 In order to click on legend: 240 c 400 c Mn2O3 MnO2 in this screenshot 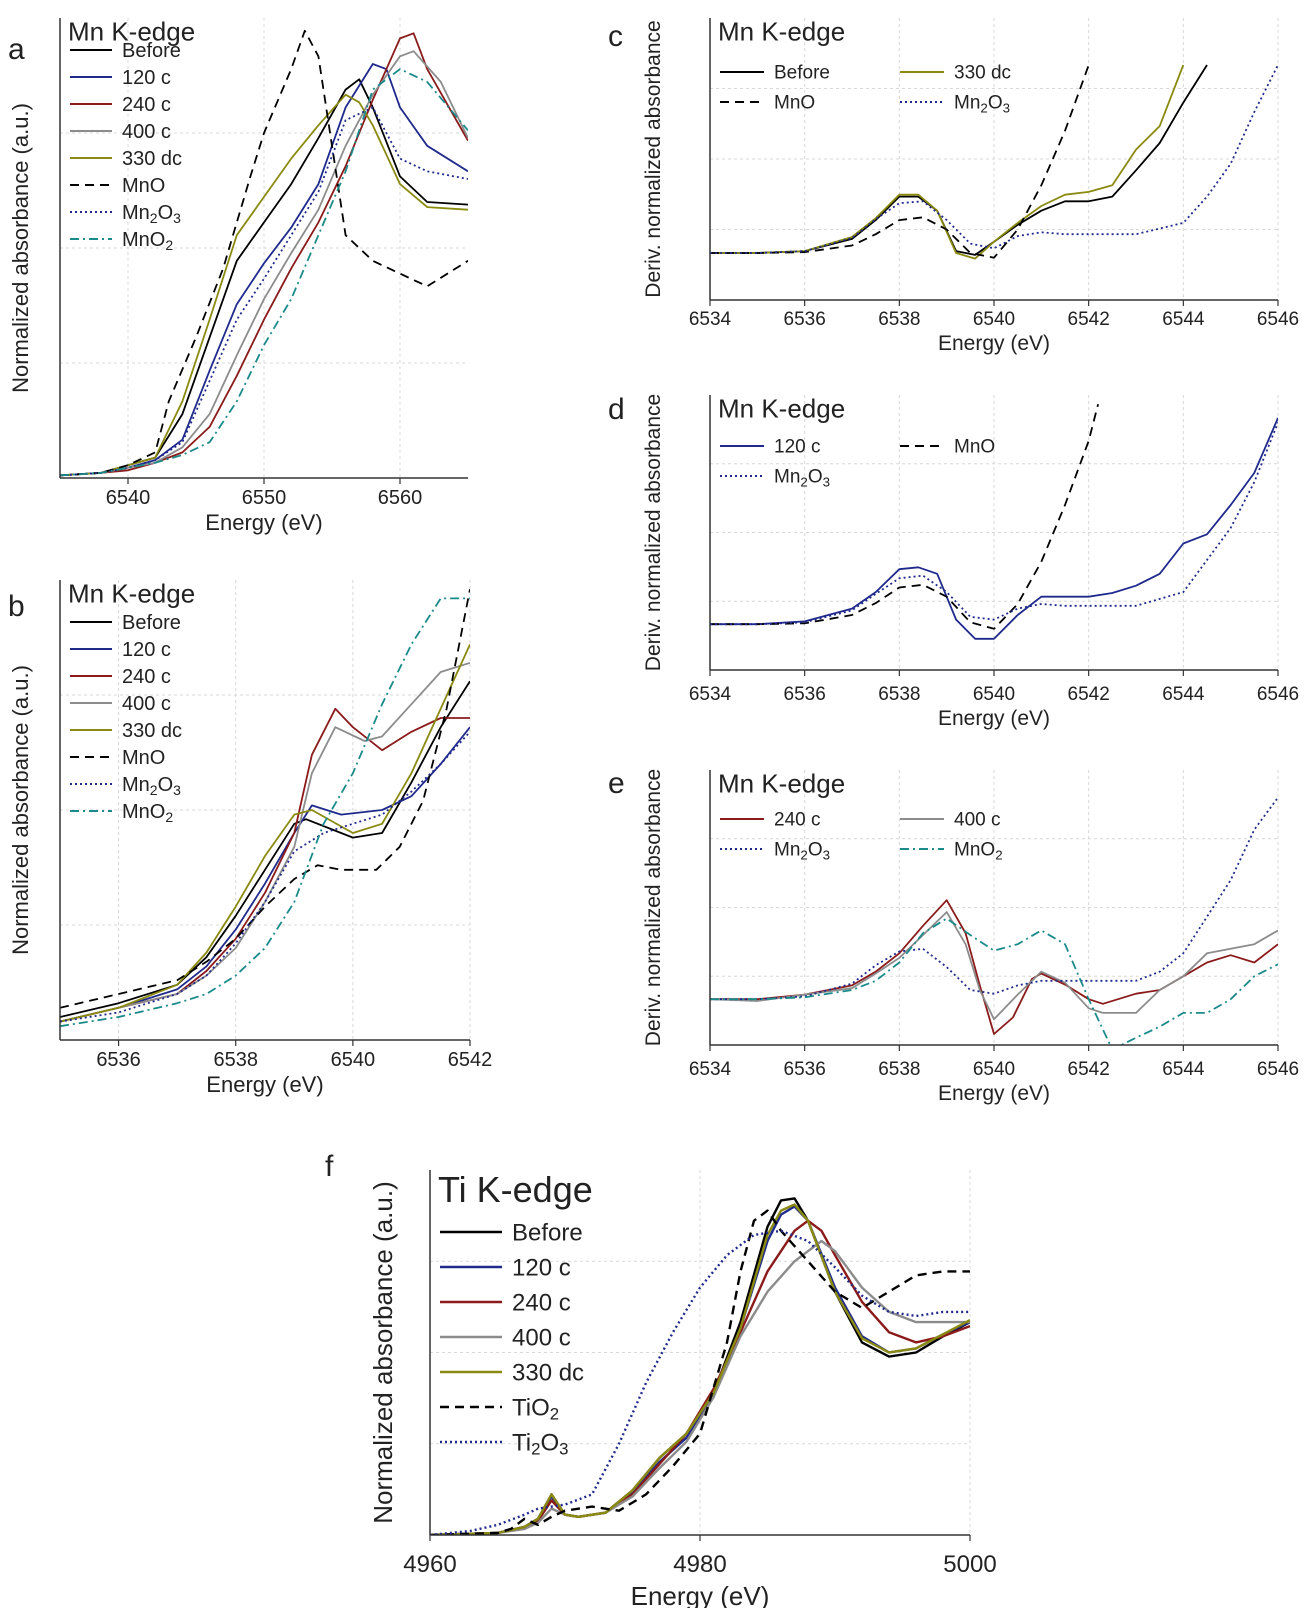, I will do `click(861, 836)`.